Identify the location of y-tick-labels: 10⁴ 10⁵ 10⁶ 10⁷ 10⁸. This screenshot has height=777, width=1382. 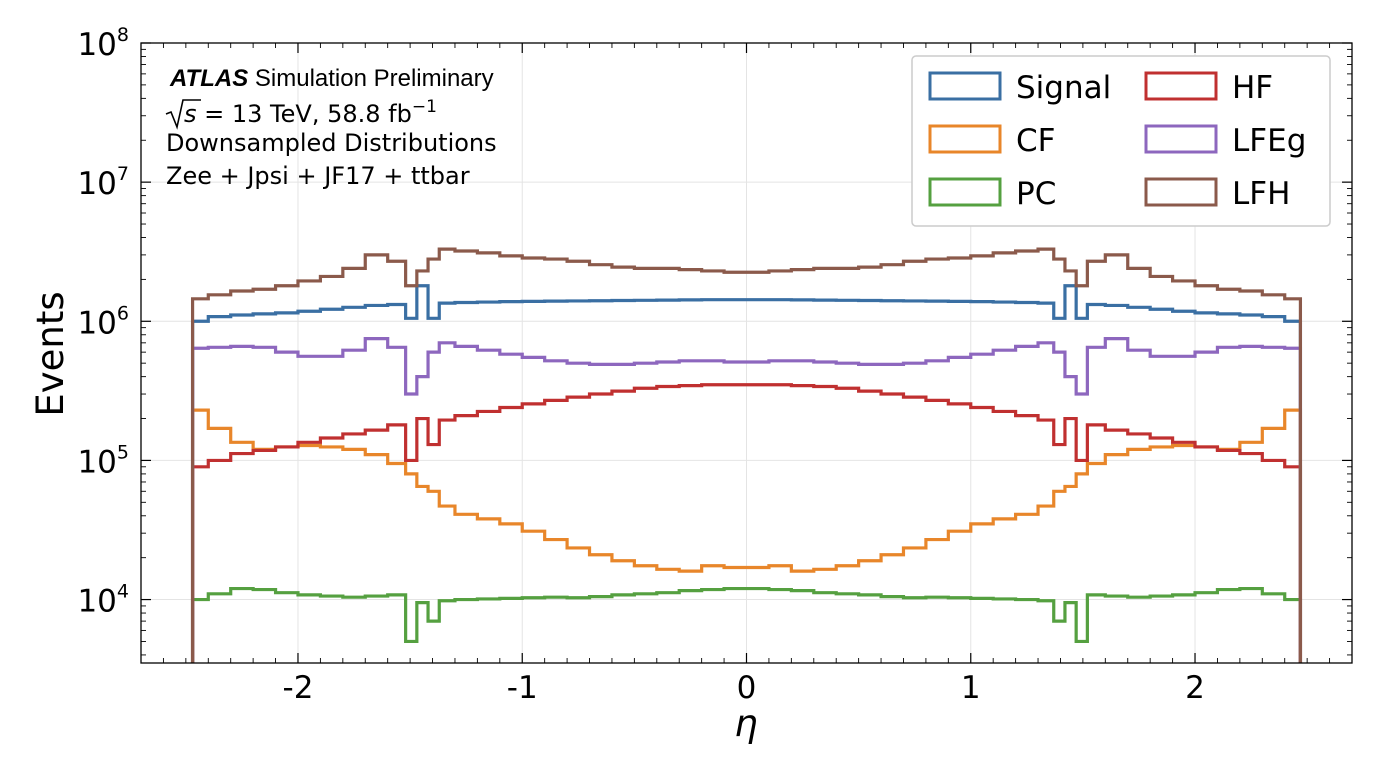
(103, 322).